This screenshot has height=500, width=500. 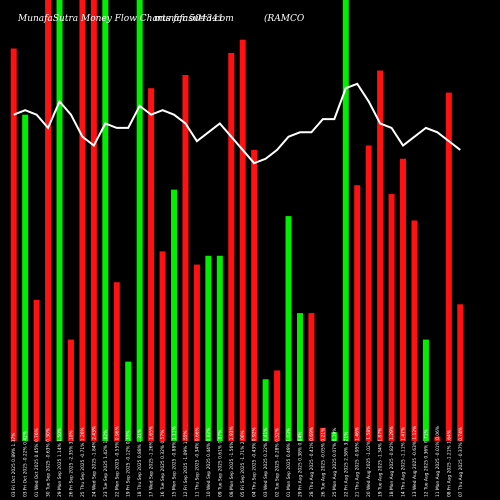 I want to click on x-tick-label: 08 Mon Sep 2025 -1.56% 1.93%, so click(x=232, y=461).